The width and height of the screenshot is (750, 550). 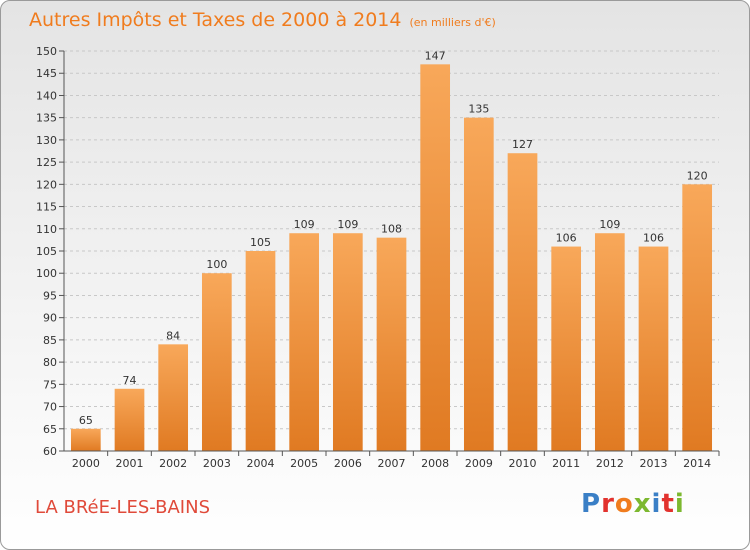 I want to click on y-tick-label: 145, so click(x=46, y=73).